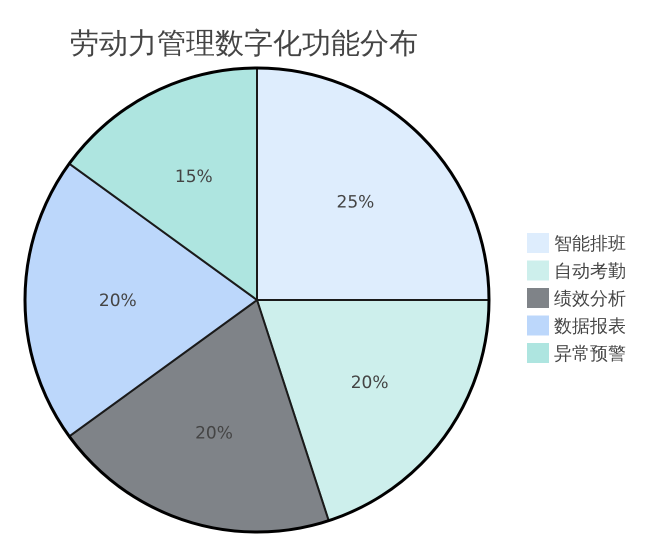 Image resolution: width=663 pixels, height=553 pixels. Describe the element at coordinates (590, 353) in the screenshot. I see `legend-label: 异常预警` at that location.